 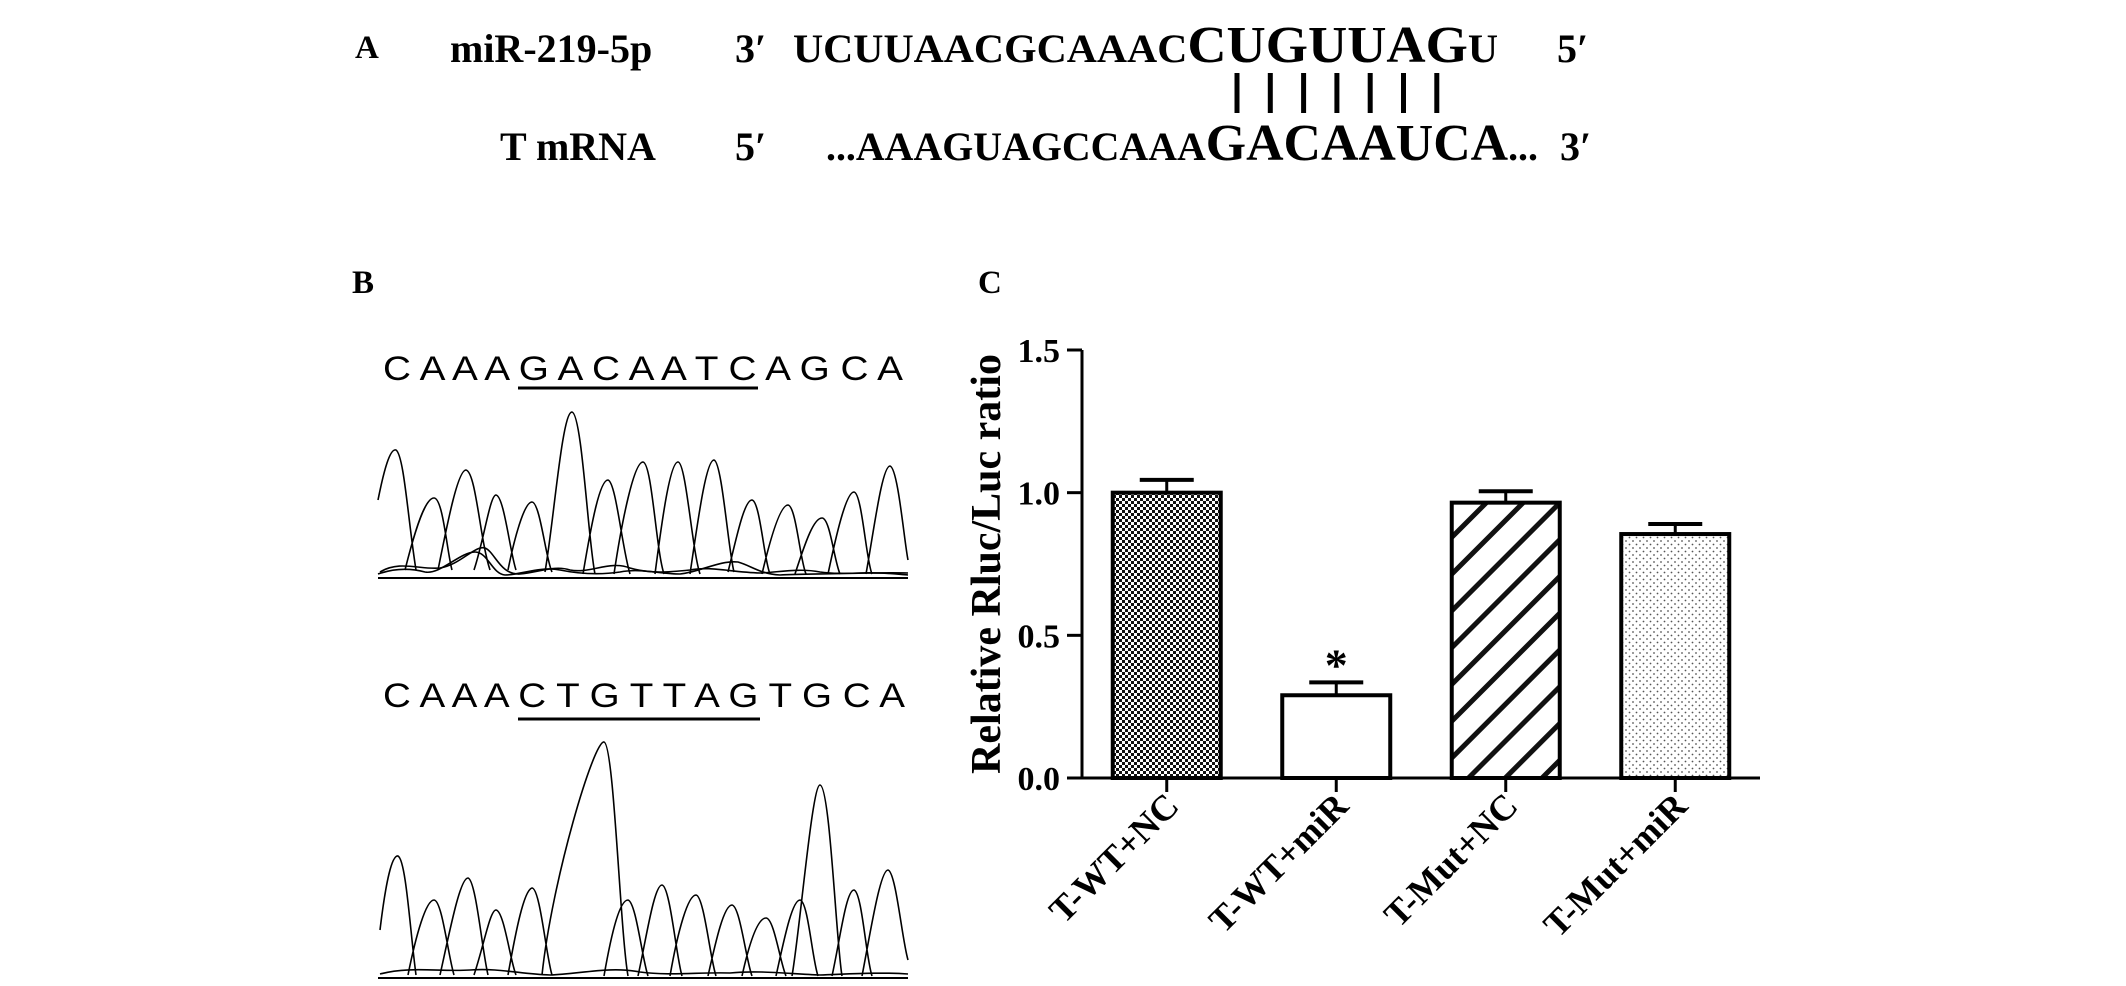 What do you see at coordinates (643, 369) in the screenshot?
I see `wt-sequence: C A A A G A C A A T C A G C A` at bounding box center [643, 369].